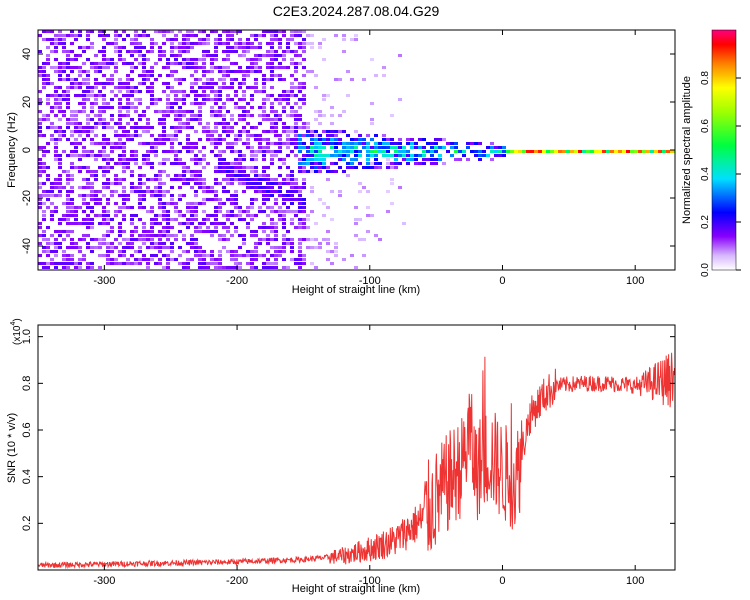  Describe the element at coordinates (356, 11) in the screenshot. I see `chart-title: C2E3.2024.287.08.04.G29` at that location.